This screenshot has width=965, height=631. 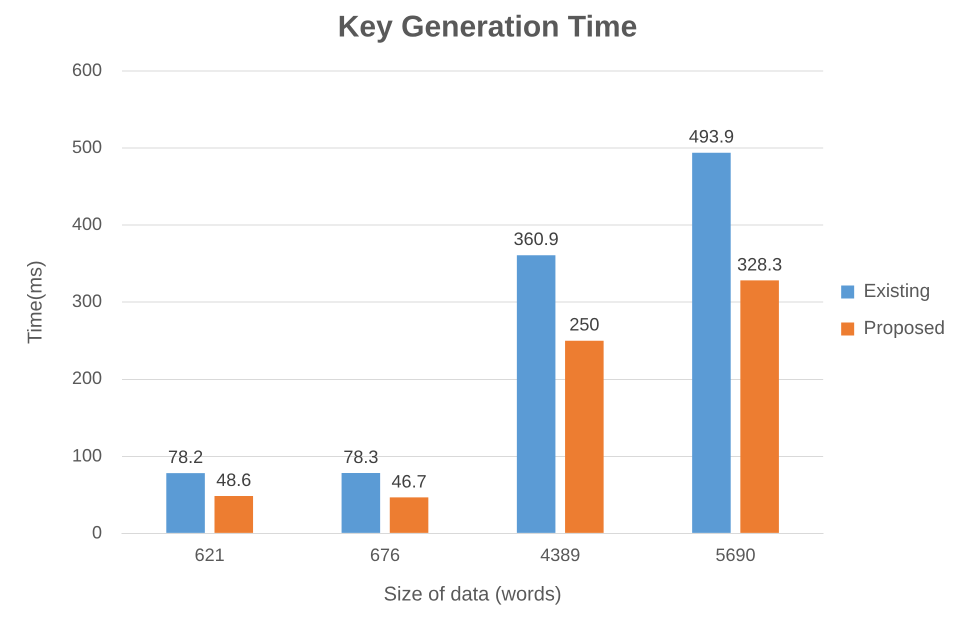 I want to click on y-tick-label: 0, so click(x=97, y=532).